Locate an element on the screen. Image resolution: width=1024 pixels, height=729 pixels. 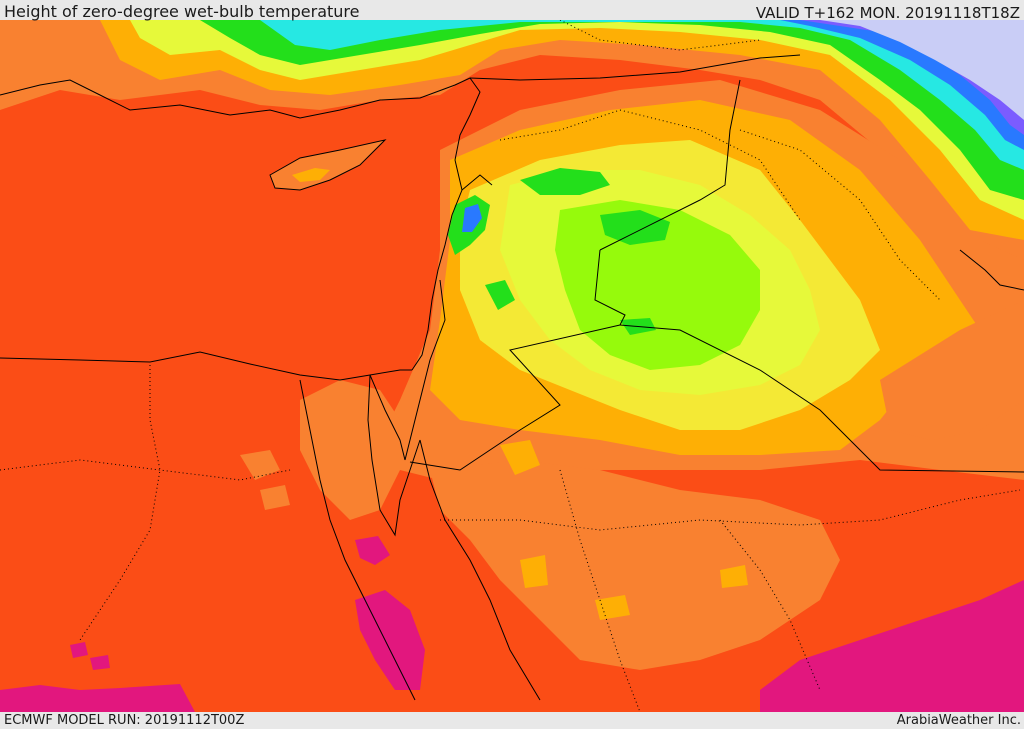
field-saudi-orange is located at coordinates (635, 565).